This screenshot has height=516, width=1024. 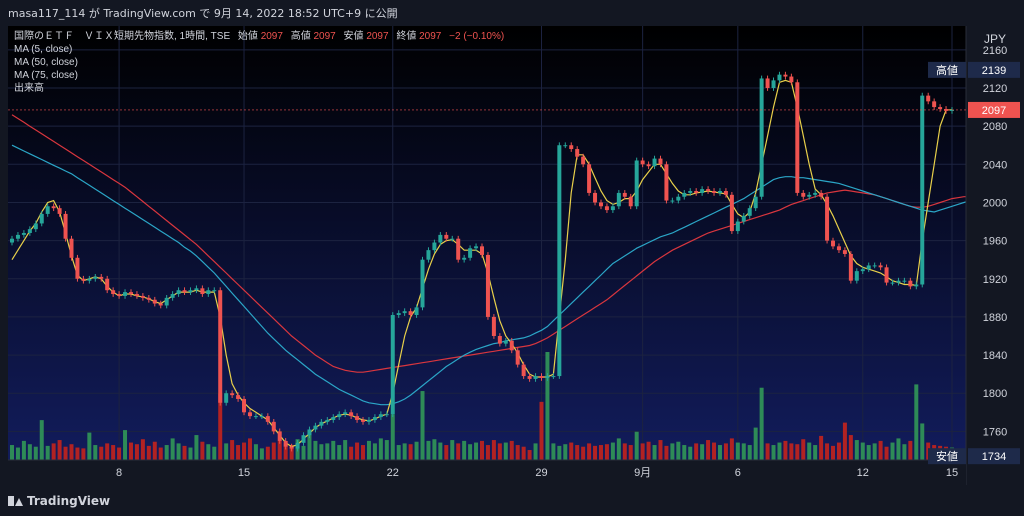 I want to click on author-name: masa117_114, so click(x=47, y=13).